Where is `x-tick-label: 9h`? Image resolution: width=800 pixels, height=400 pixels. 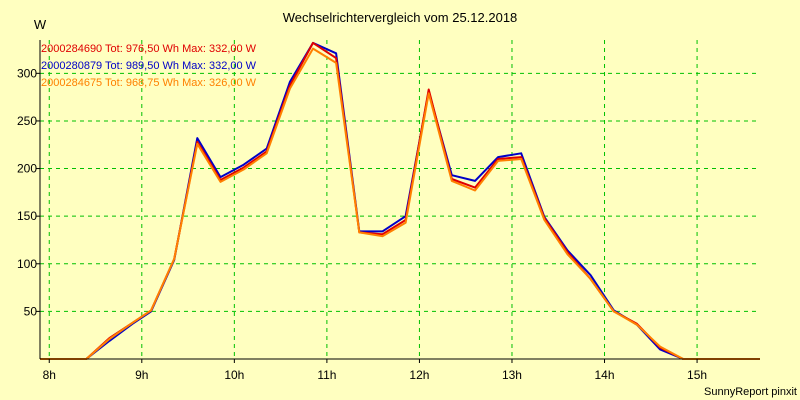 x-tick-label: 9h is located at coordinates (141, 375).